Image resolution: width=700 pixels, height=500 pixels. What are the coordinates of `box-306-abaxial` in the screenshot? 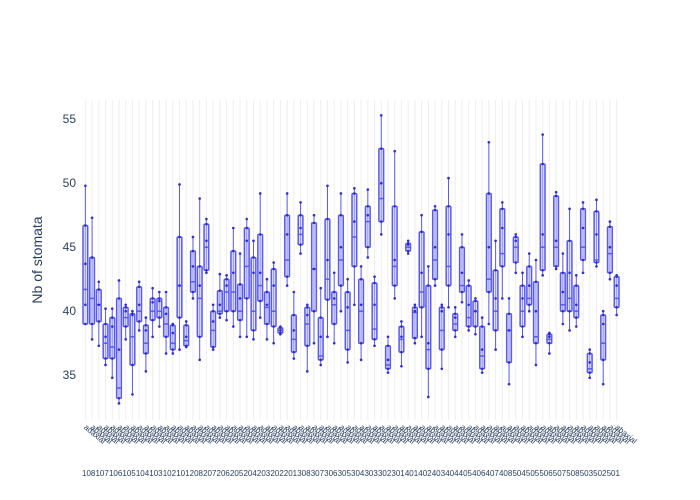 It's located at (334, 308).